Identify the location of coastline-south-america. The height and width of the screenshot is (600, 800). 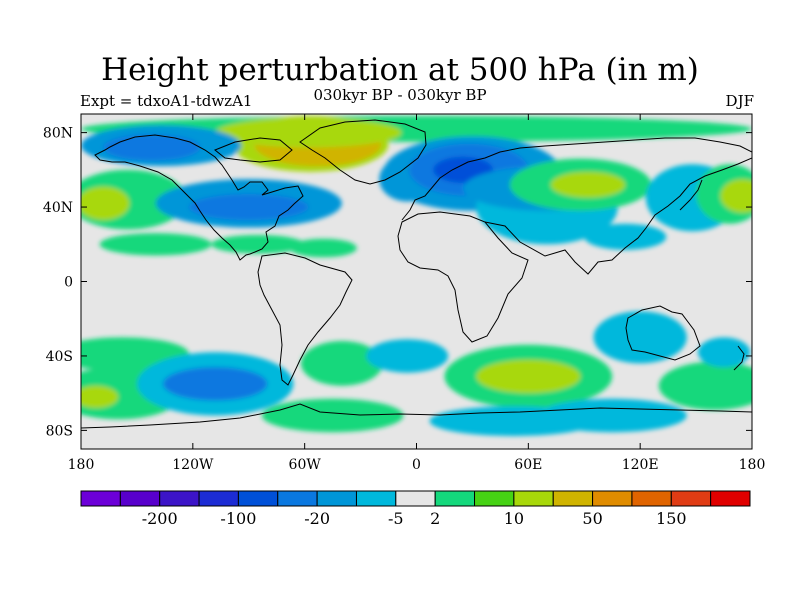
(305, 319).